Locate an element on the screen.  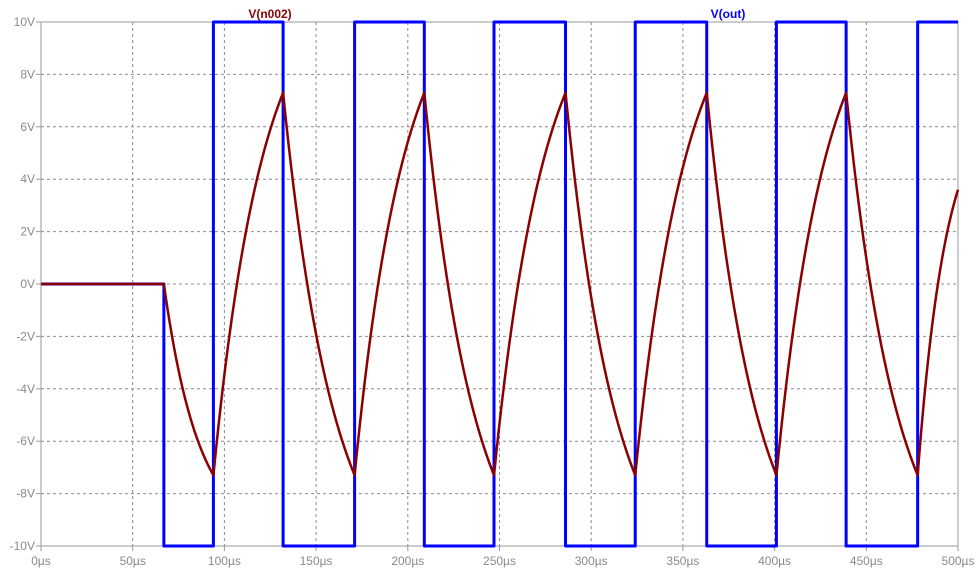
x-tick-label: 150µs is located at coordinates (316, 561).